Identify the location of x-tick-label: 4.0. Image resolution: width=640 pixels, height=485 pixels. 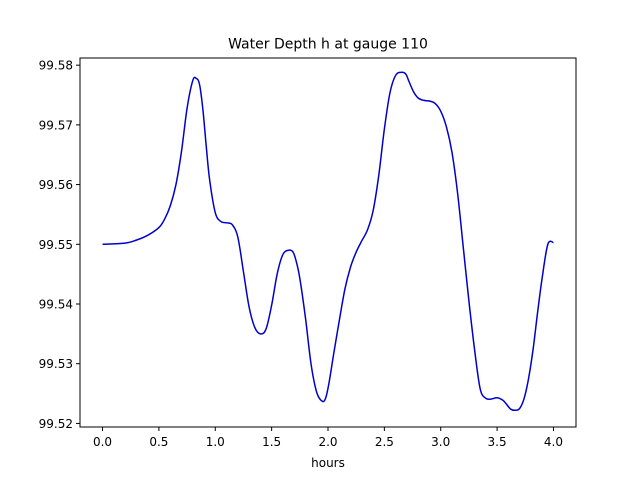
(553, 442).